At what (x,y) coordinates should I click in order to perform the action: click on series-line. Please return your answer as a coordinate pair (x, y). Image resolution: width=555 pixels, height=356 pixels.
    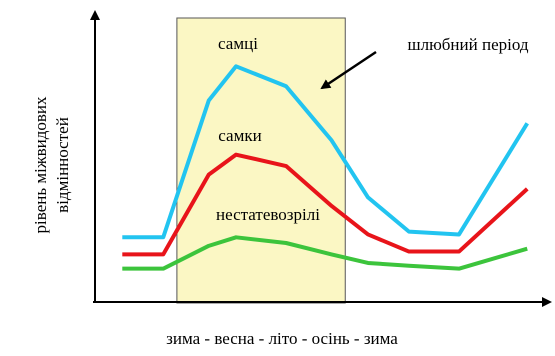
    Looking at the image, I should click on (325, 253).